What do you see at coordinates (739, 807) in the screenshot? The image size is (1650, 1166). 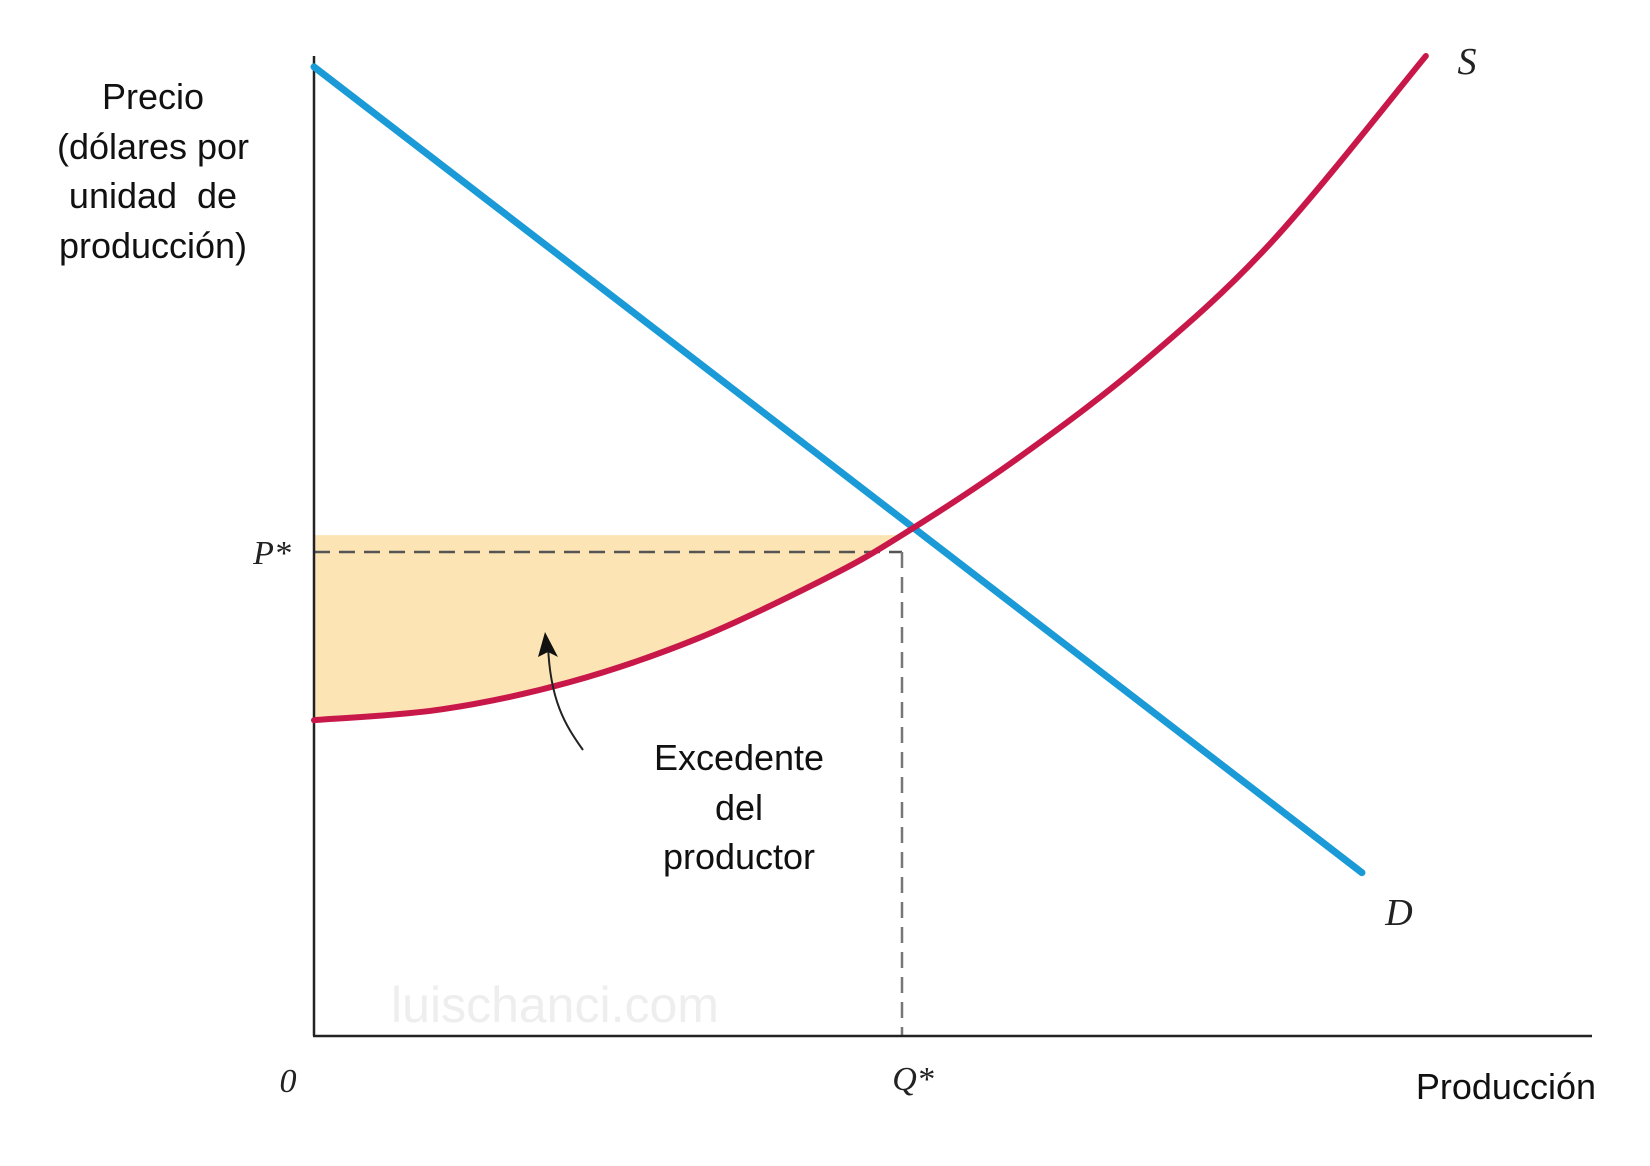 I see `surplus-label-line-2: del` at bounding box center [739, 807].